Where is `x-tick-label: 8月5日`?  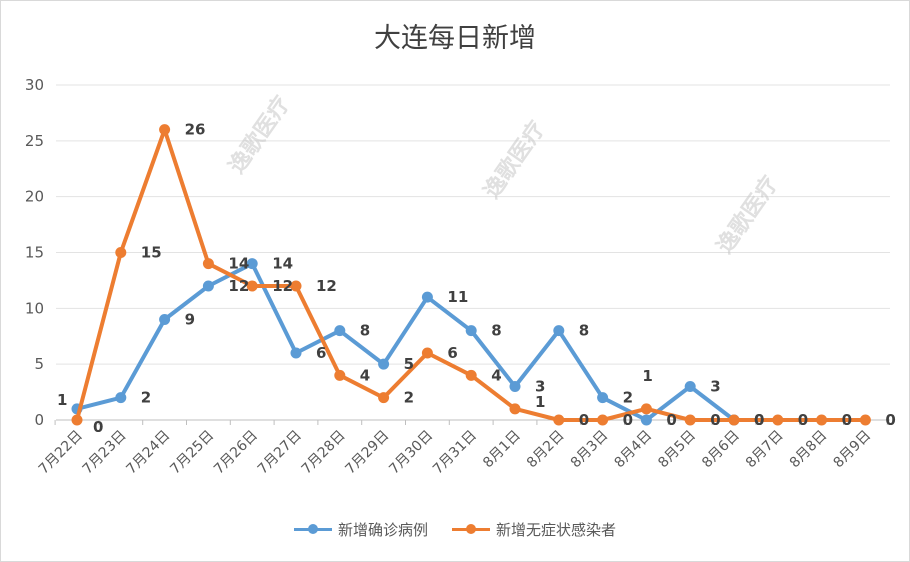 x-tick-label: 8月5日 is located at coordinates (677, 450).